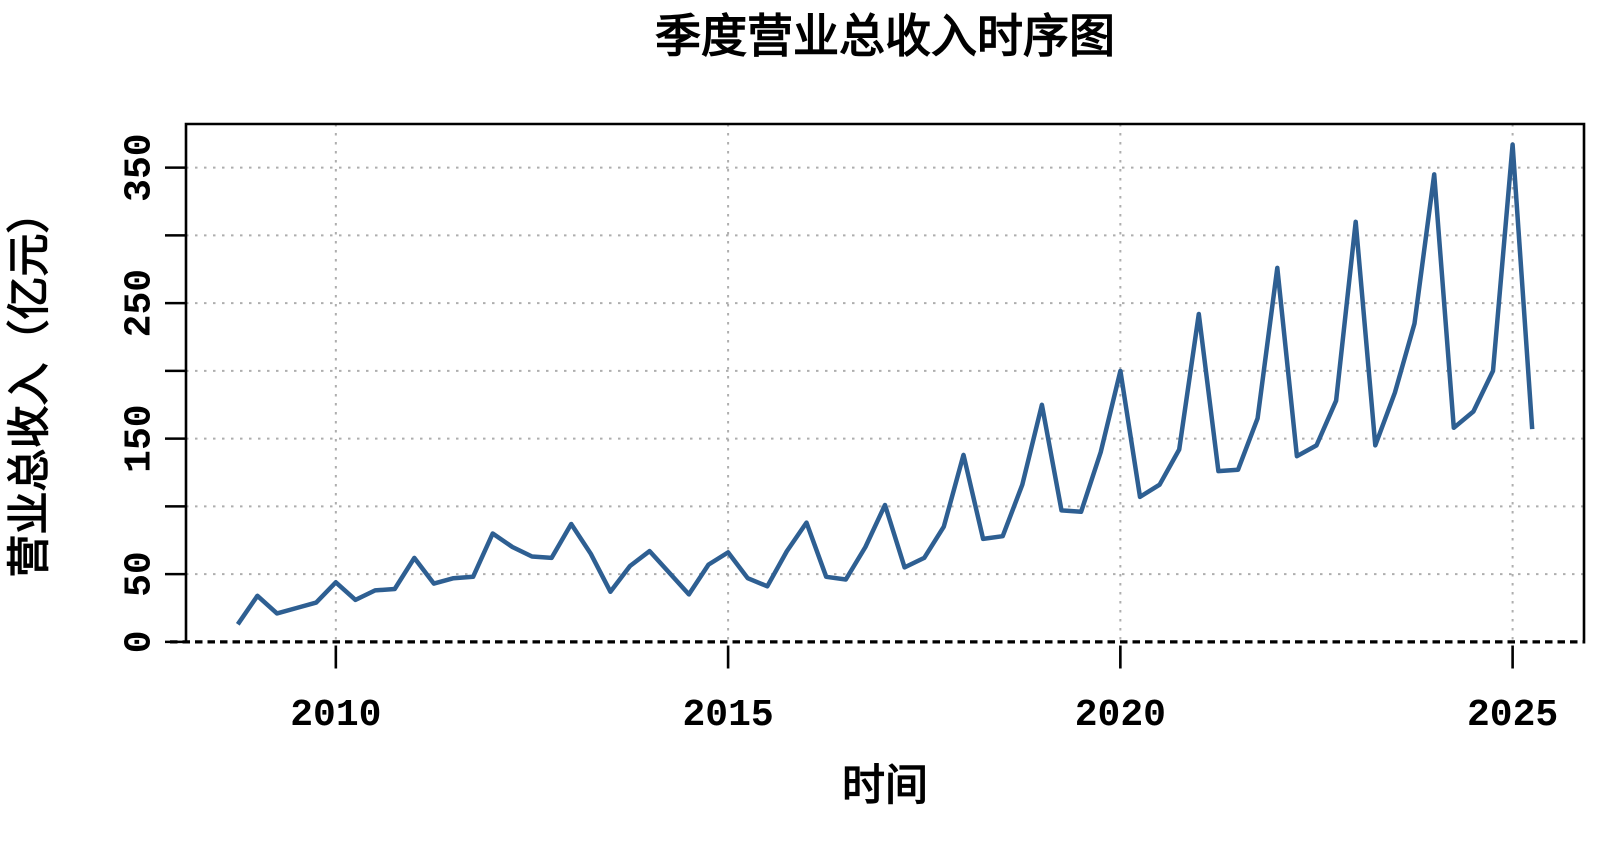 This screenshot has height=841, width=1600. Describe the element at coordinates (140, 438) in the screenshot. I see `y-tick-label-150: 150` at that location.